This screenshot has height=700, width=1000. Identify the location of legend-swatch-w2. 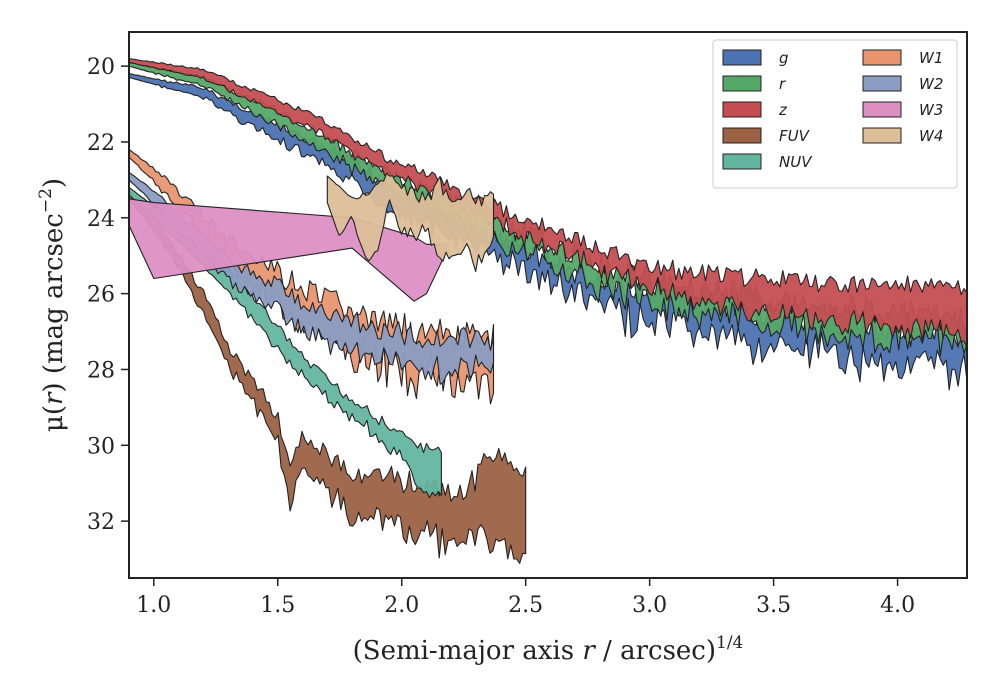
(882, 83).